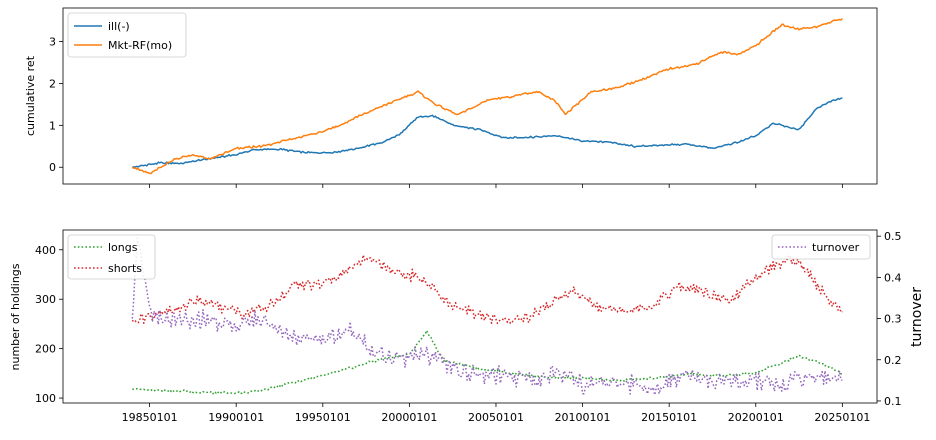  Describe the element at coordinates (45, 349) in the screenshot. I see `bottom-y-tick-label: 200` at that location.